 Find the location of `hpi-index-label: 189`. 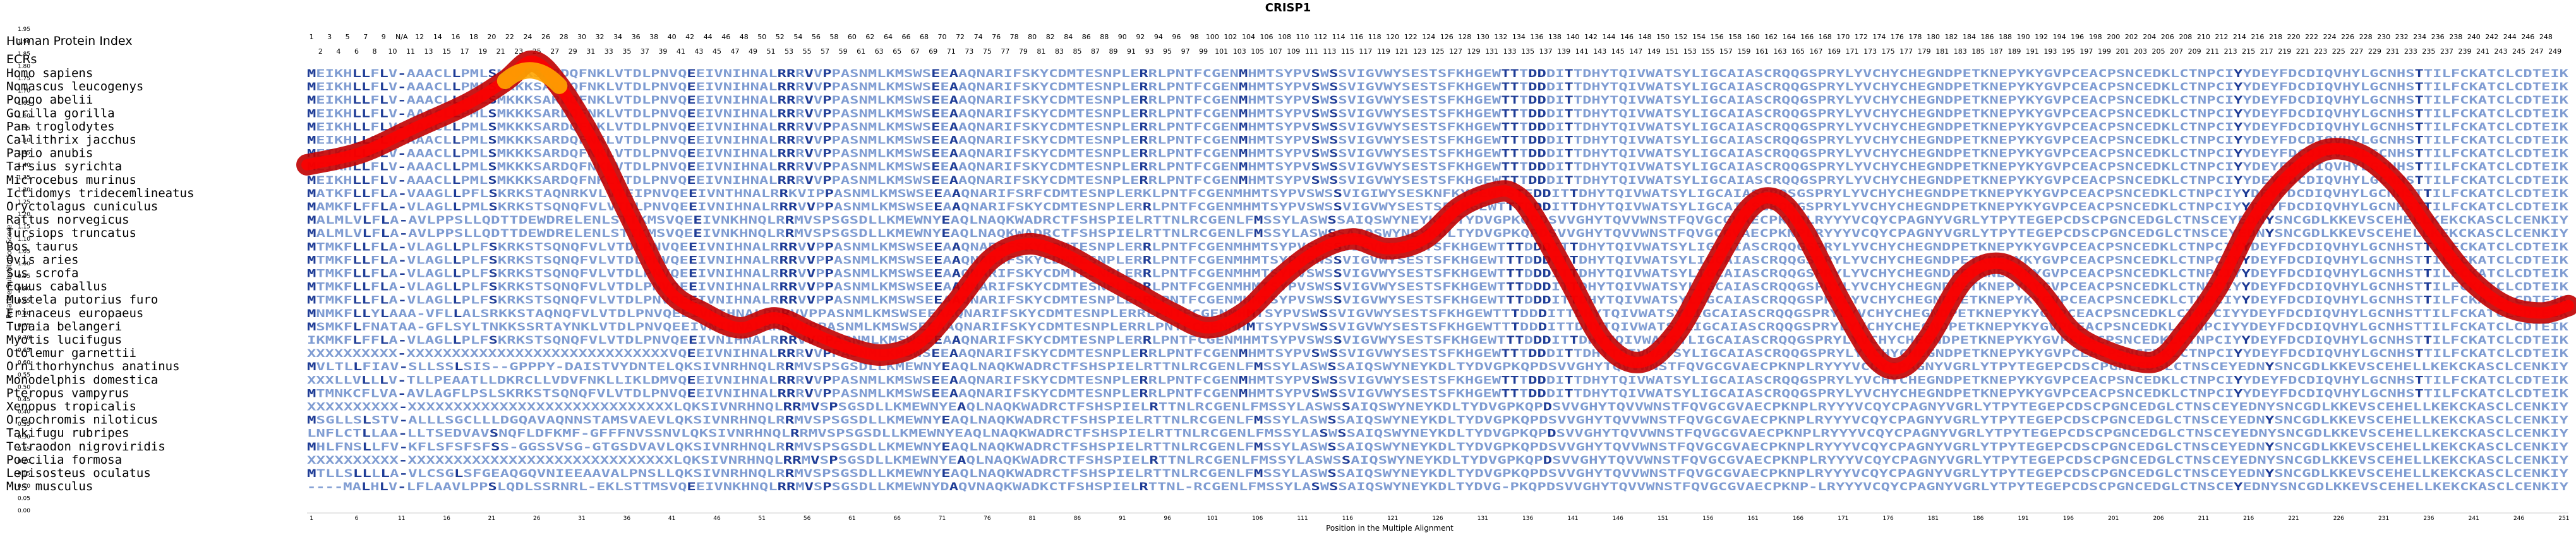

hpi-index-label: 189 is located at coordinates (2014, 51).